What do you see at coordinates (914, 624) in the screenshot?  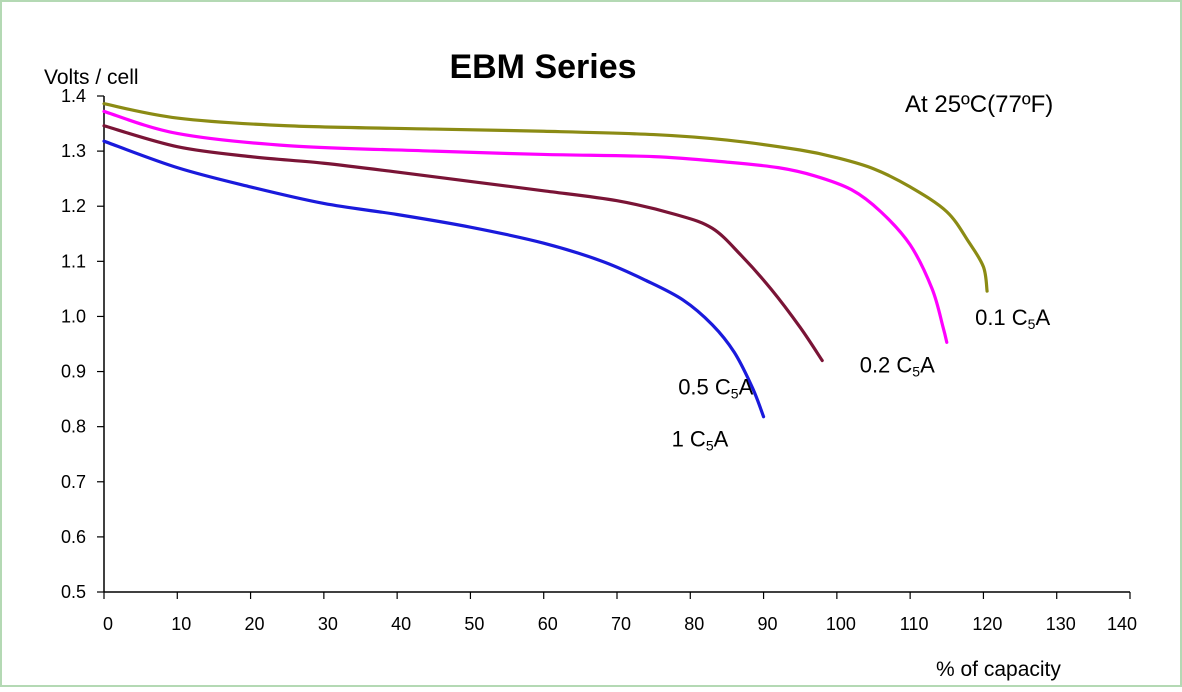 I see `x-tick-label: 110` at bounding box center [914, 624].